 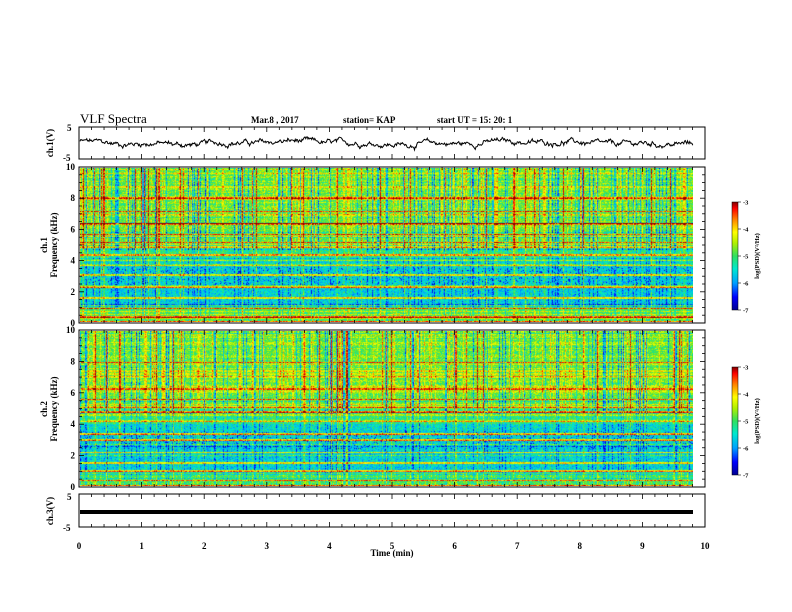 I want to click on ch2-colorbar-label: log(PSD)(V²/Hz), so click(x=757, y=421).